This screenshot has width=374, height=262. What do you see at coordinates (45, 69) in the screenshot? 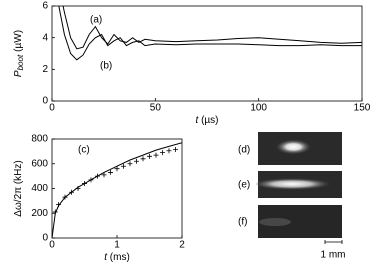
I see `y-tick-label: 2` at bounding box center [45, 69].